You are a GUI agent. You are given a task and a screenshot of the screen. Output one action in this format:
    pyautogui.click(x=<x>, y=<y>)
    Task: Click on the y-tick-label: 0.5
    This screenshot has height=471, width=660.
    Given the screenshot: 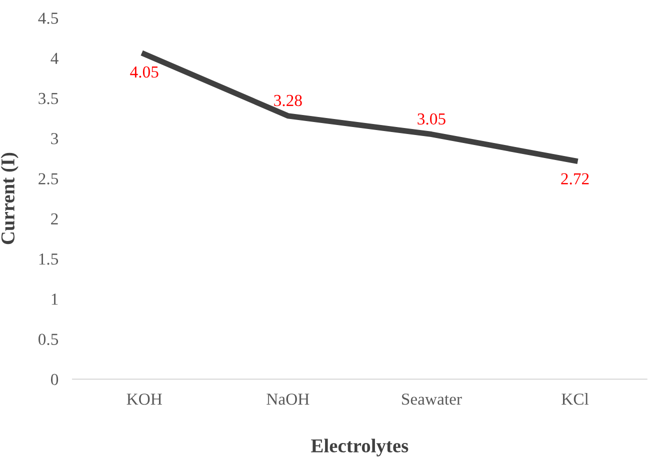 What is the action you would take?
    pyautogui.click(x=48, y=340)
    